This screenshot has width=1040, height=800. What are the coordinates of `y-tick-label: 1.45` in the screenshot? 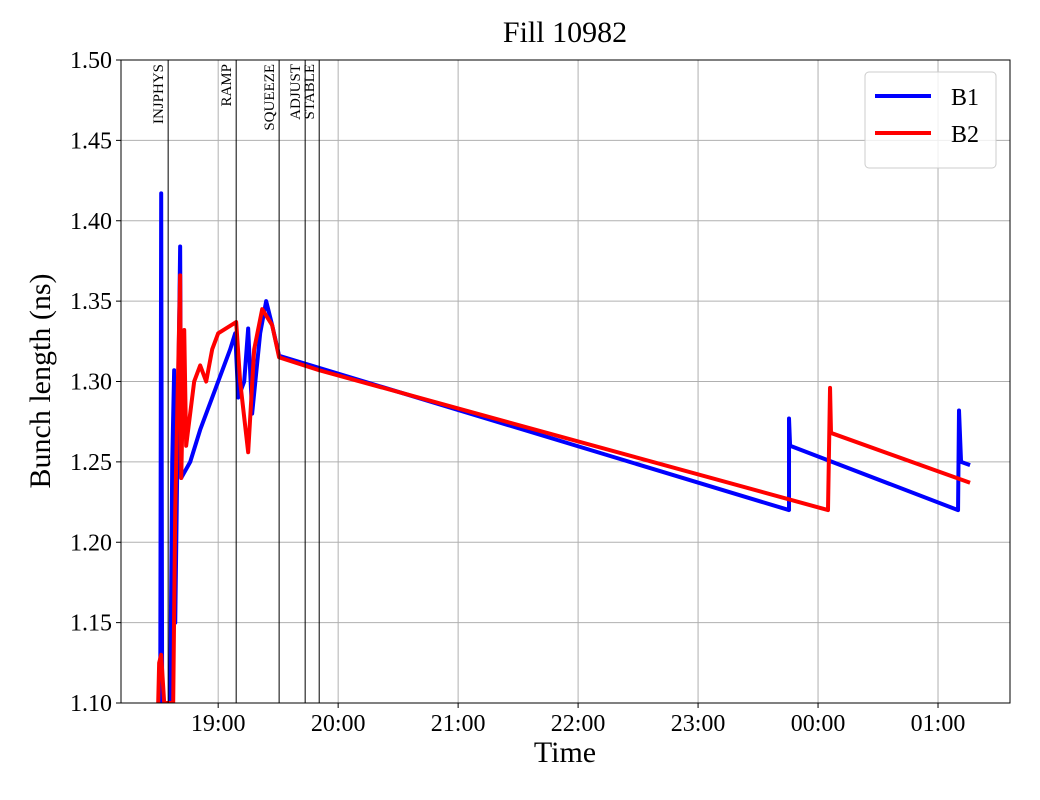 It's located at (91, 141).